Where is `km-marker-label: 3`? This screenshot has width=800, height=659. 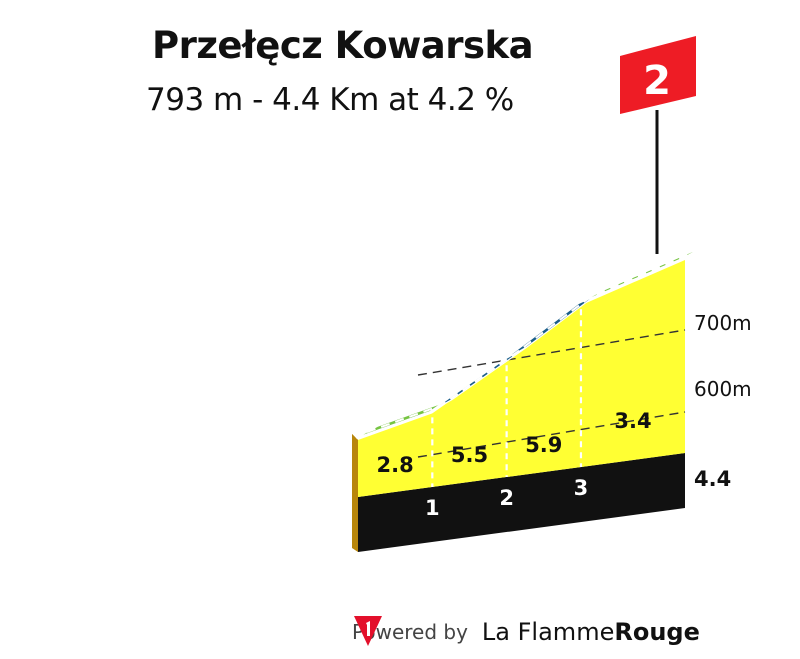
km-marker-label: 3 is located at coordinates (581, 488).